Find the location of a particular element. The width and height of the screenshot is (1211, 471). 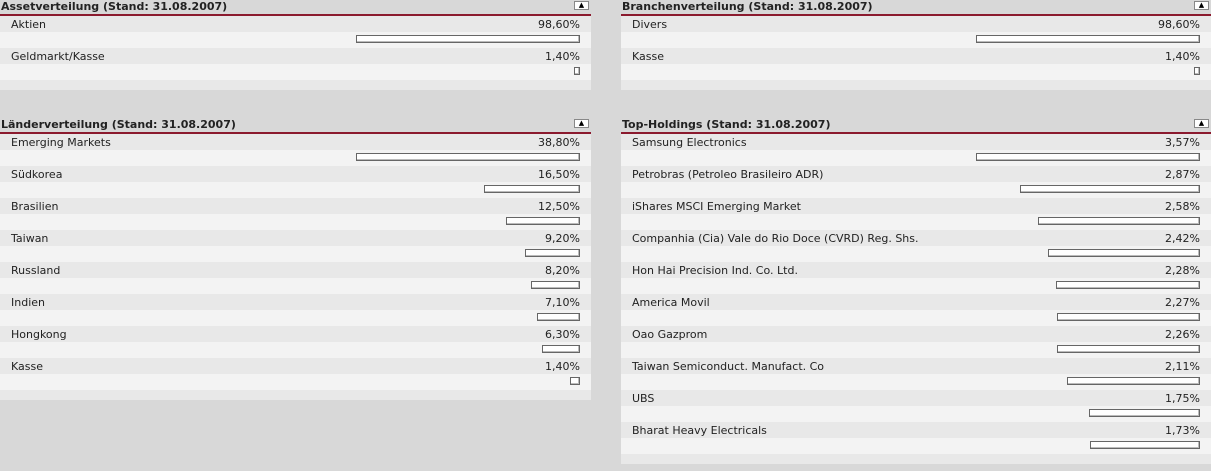

row-percent: 3,57% is located at coordinates (1182, 142).